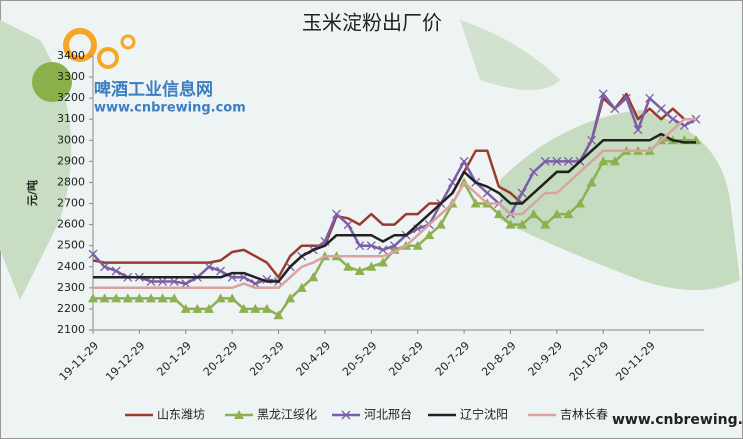 This screenshot has height=439, width=743. What do you see at coordinates (71, 181) in the screenshot?
I see `y-tick-label: 2800` at bounding box center [71, 181].